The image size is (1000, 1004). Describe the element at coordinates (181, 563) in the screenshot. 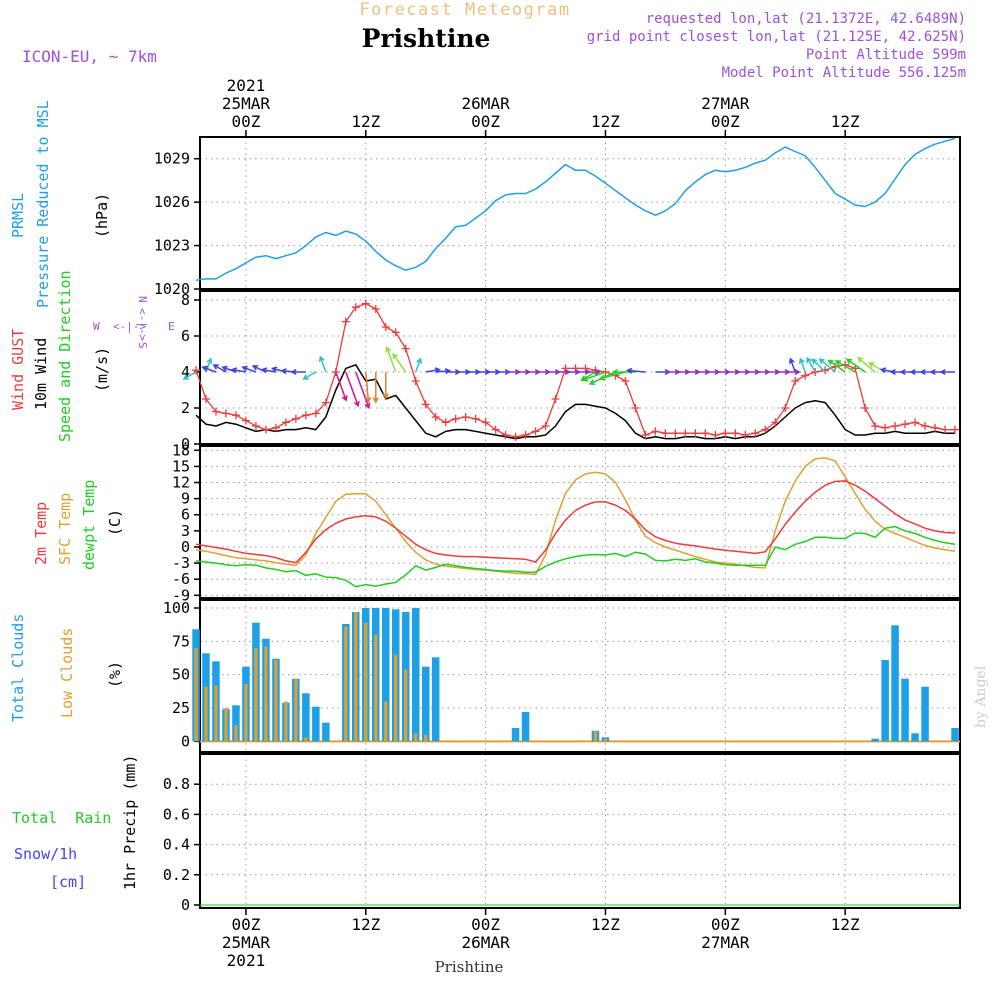

I see `y-tick-label: -3` at that location.